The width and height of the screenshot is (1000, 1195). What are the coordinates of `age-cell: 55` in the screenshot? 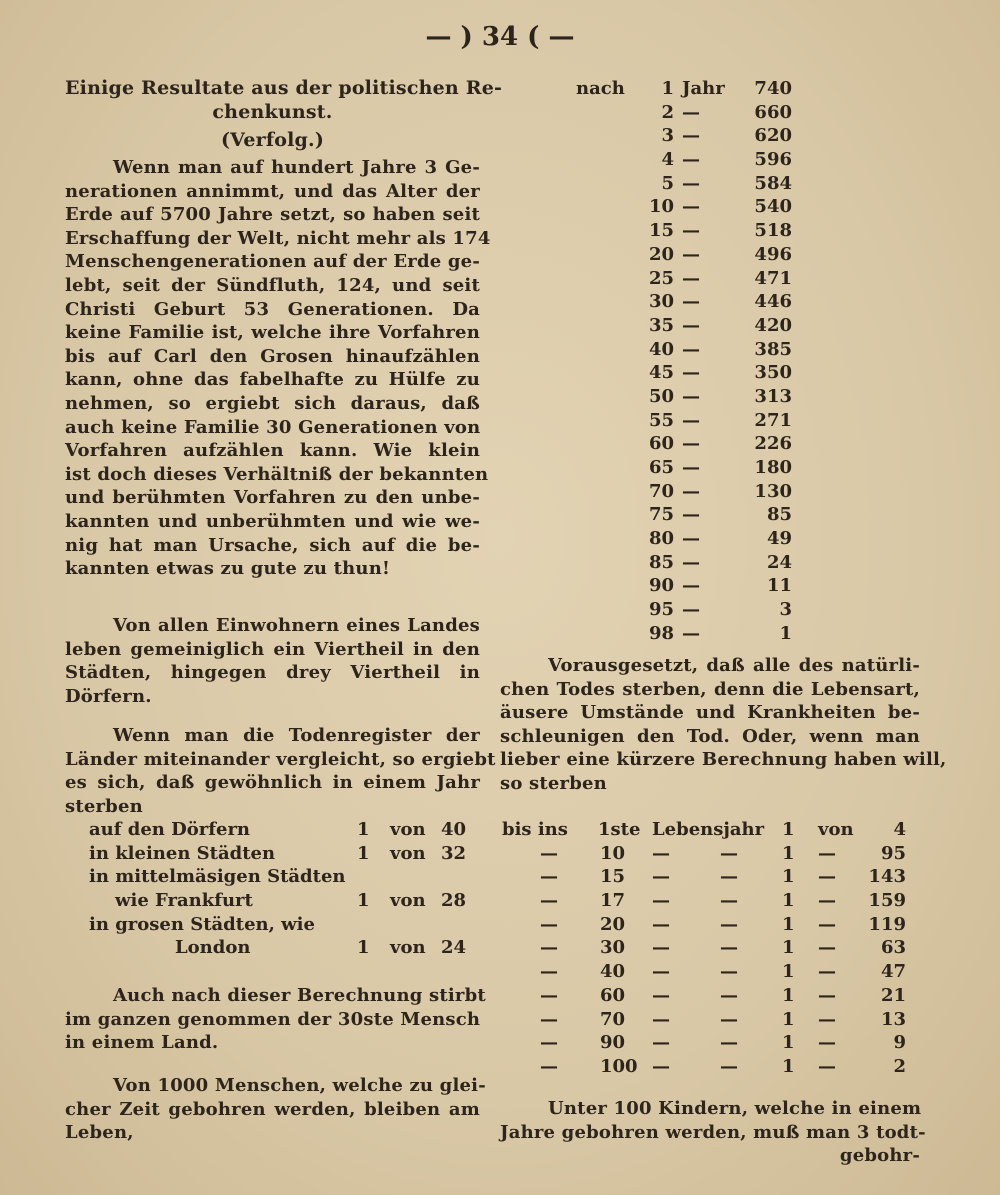 It's located at (661, 420).